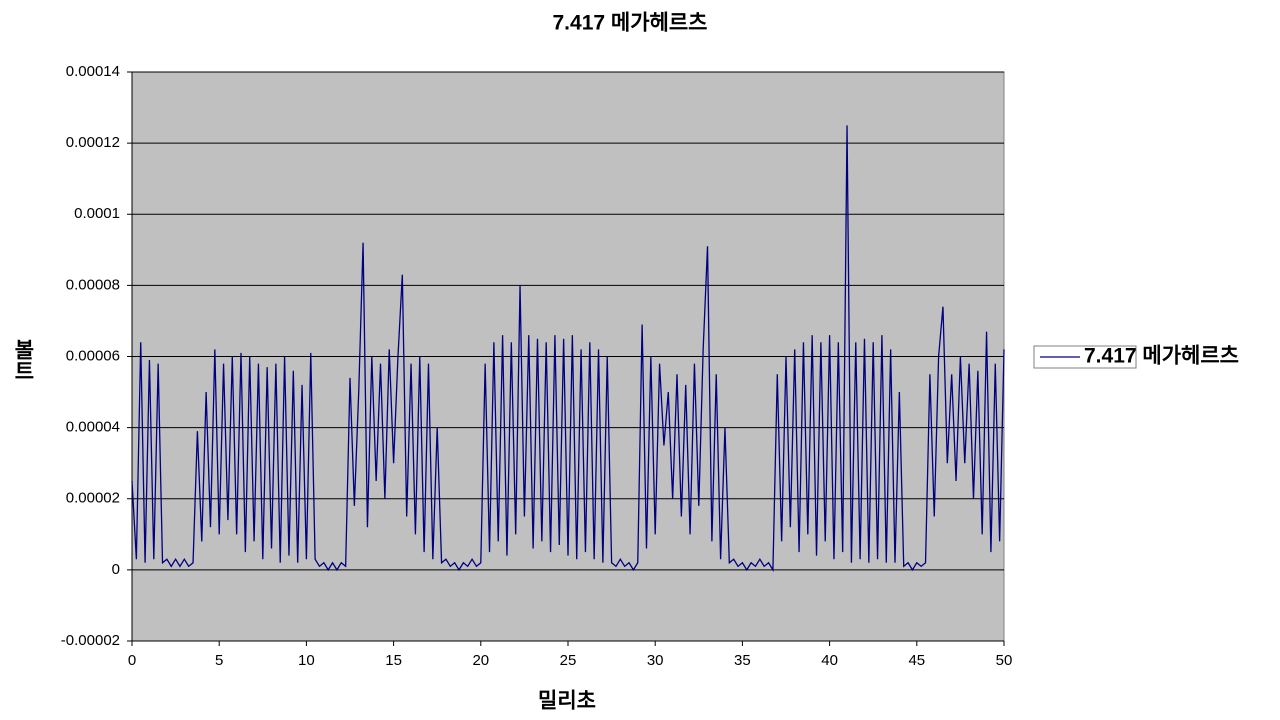 The height and width of the screenshot is (720, 1280). What do you see at coordinates (93, 355) in the screenshot?
I see `y-tick-label: 0.00006` at bounding box center [93, 355].